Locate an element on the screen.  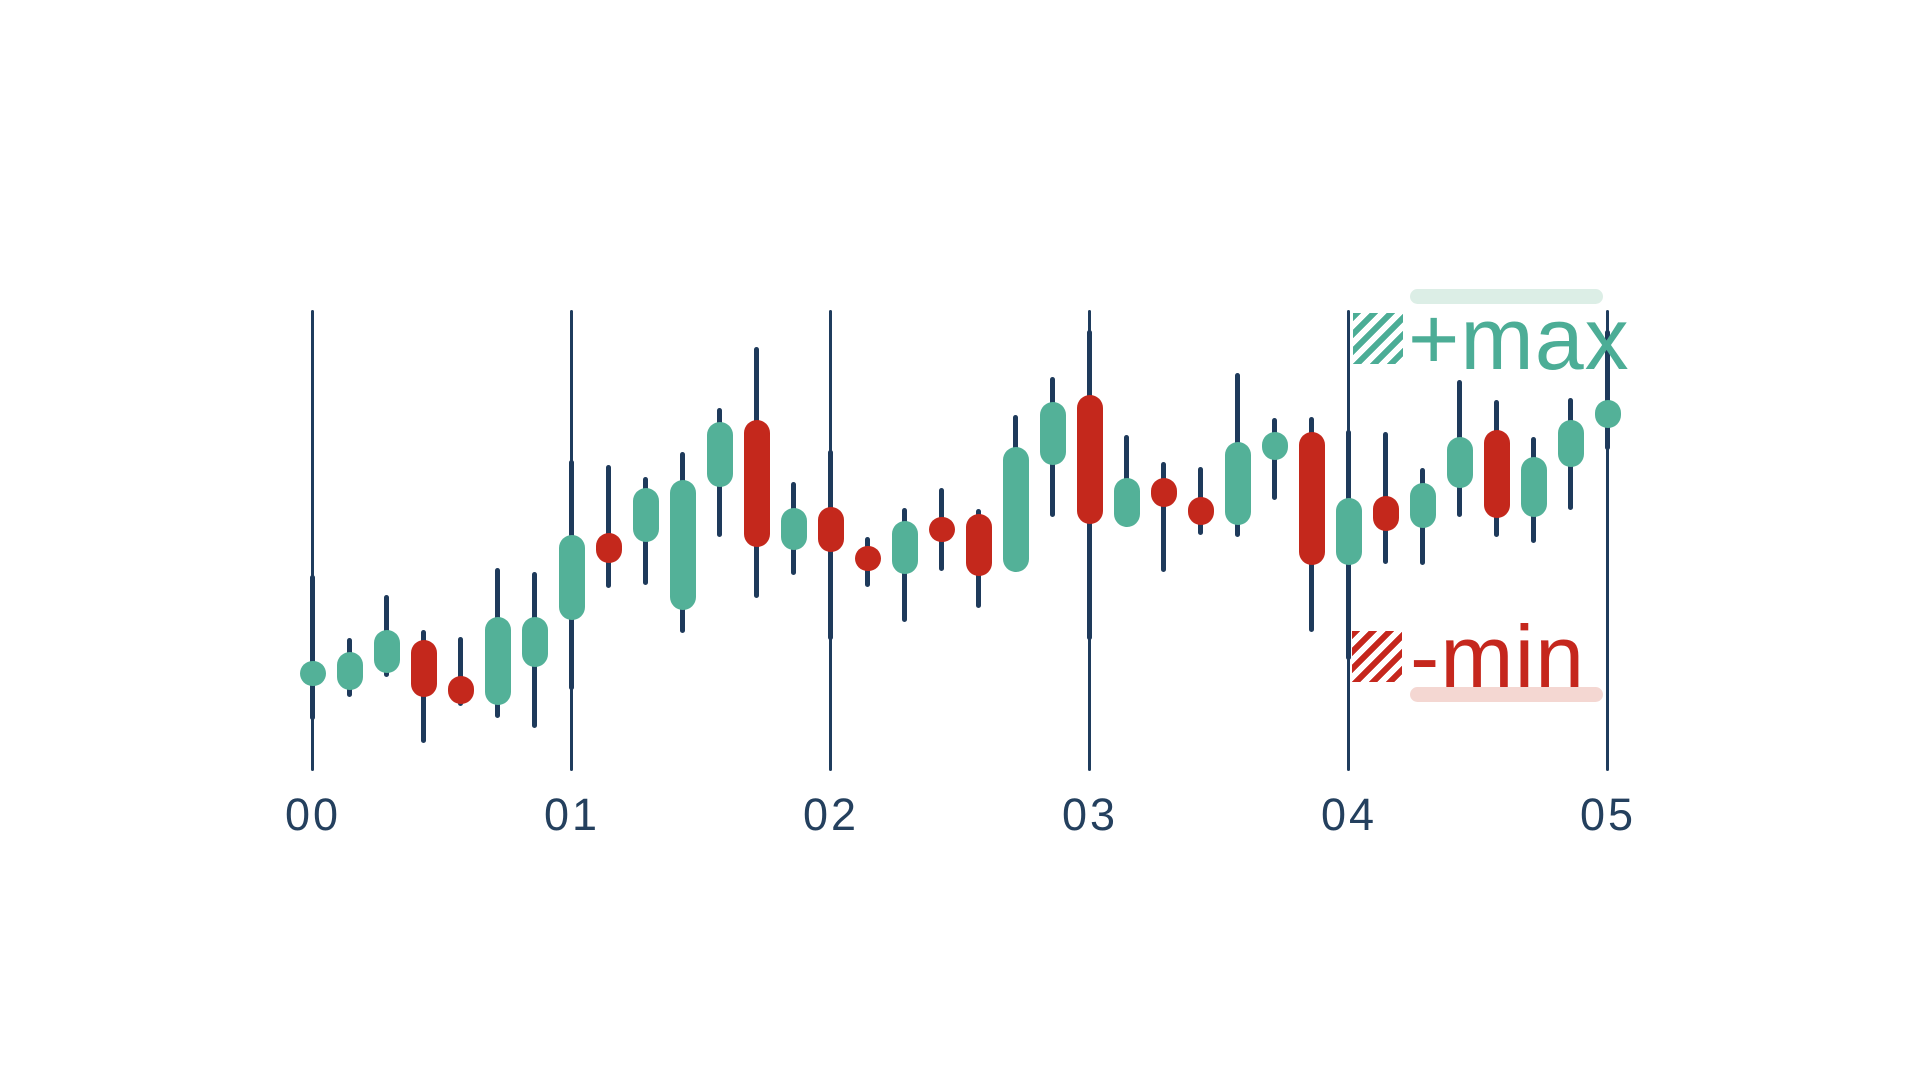
max-hatch-icon is located at coordinates (1378, 338).